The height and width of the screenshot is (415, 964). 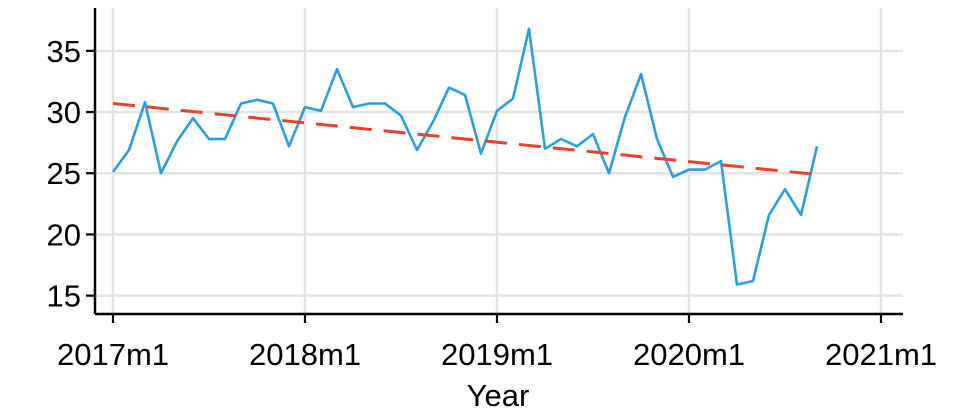 What do you see at coordinates (113, 354) in the screenshot?
I see `x-tick-label: 2017m1` at bounding box center [113, 354].